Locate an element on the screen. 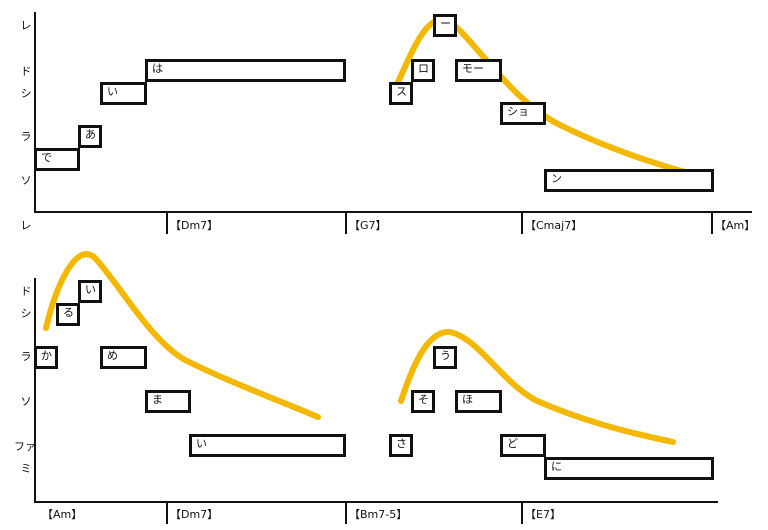 The width and height of the screenshot is (768, 530). panel1-note-sho: ショ is located at coordinates (523, 113).